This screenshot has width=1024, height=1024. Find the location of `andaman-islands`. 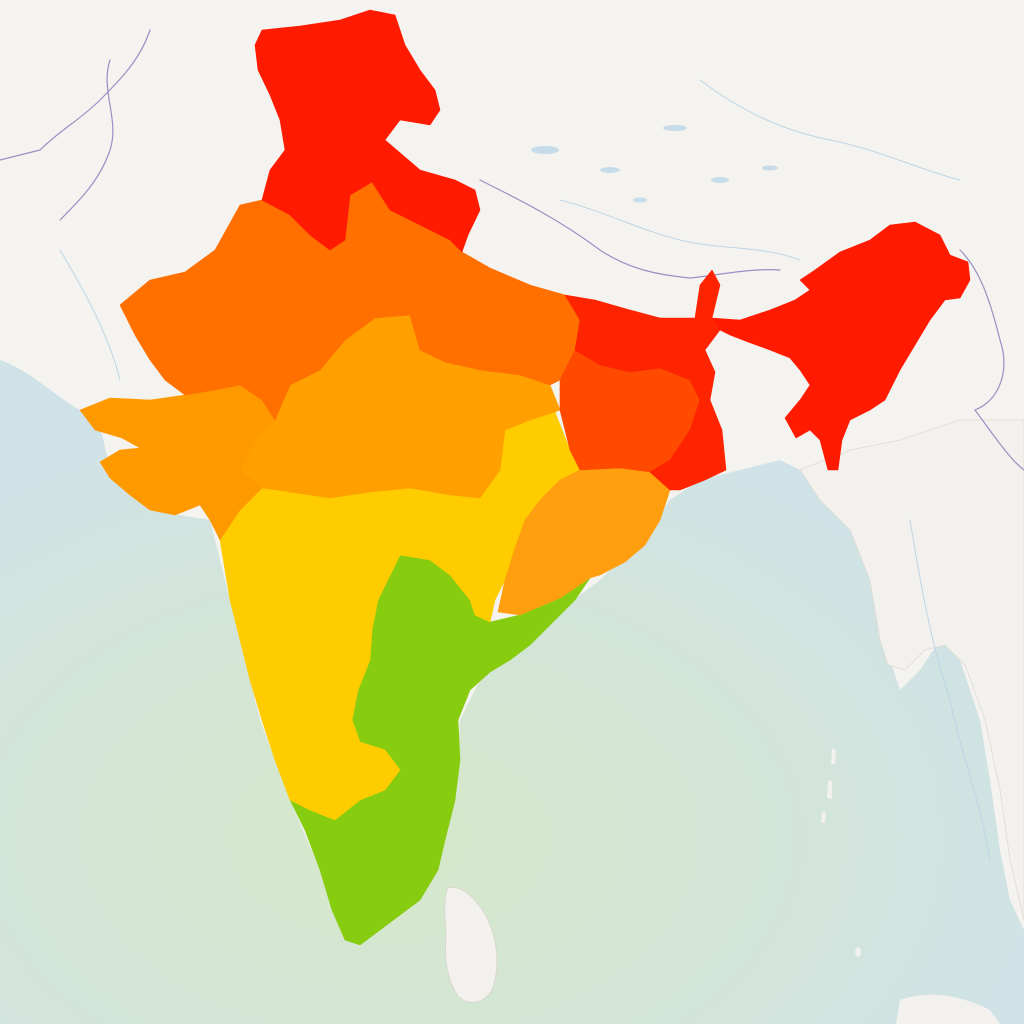

andaman-islands is located at coordinates (828, 785).